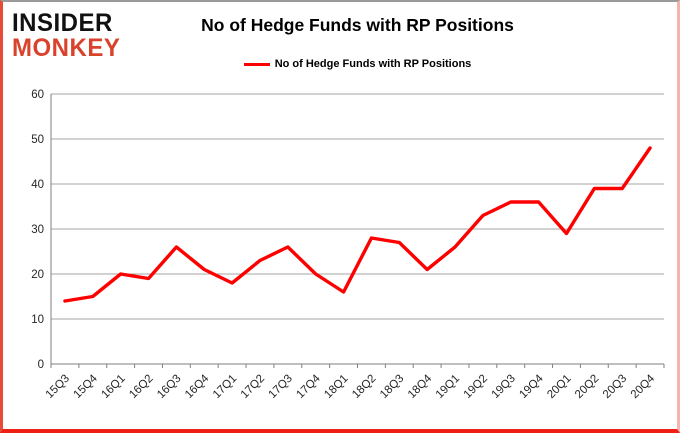 The width and height of the screenshot is (680, 433). What do you see at coordinates (559, 387) in the screenshot?
I see `x-axis-tick-label: 20Q1` at bounding box center [559, 387].